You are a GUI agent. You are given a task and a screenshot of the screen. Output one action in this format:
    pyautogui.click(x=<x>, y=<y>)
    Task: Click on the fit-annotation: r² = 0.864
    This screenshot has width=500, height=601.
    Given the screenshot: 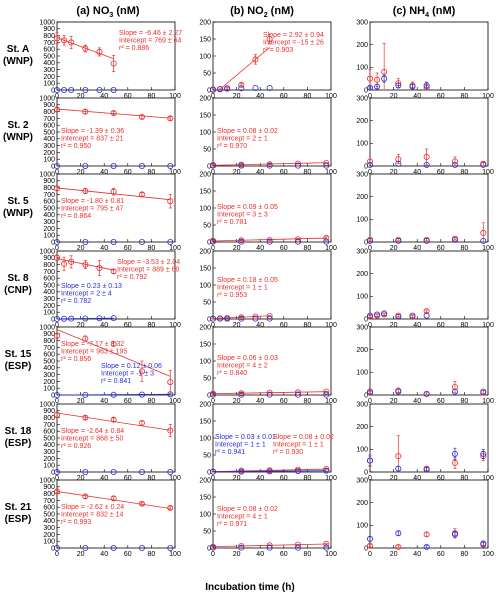 What is the action you would take?
    pyautogui.click(x=76, y=216)
    